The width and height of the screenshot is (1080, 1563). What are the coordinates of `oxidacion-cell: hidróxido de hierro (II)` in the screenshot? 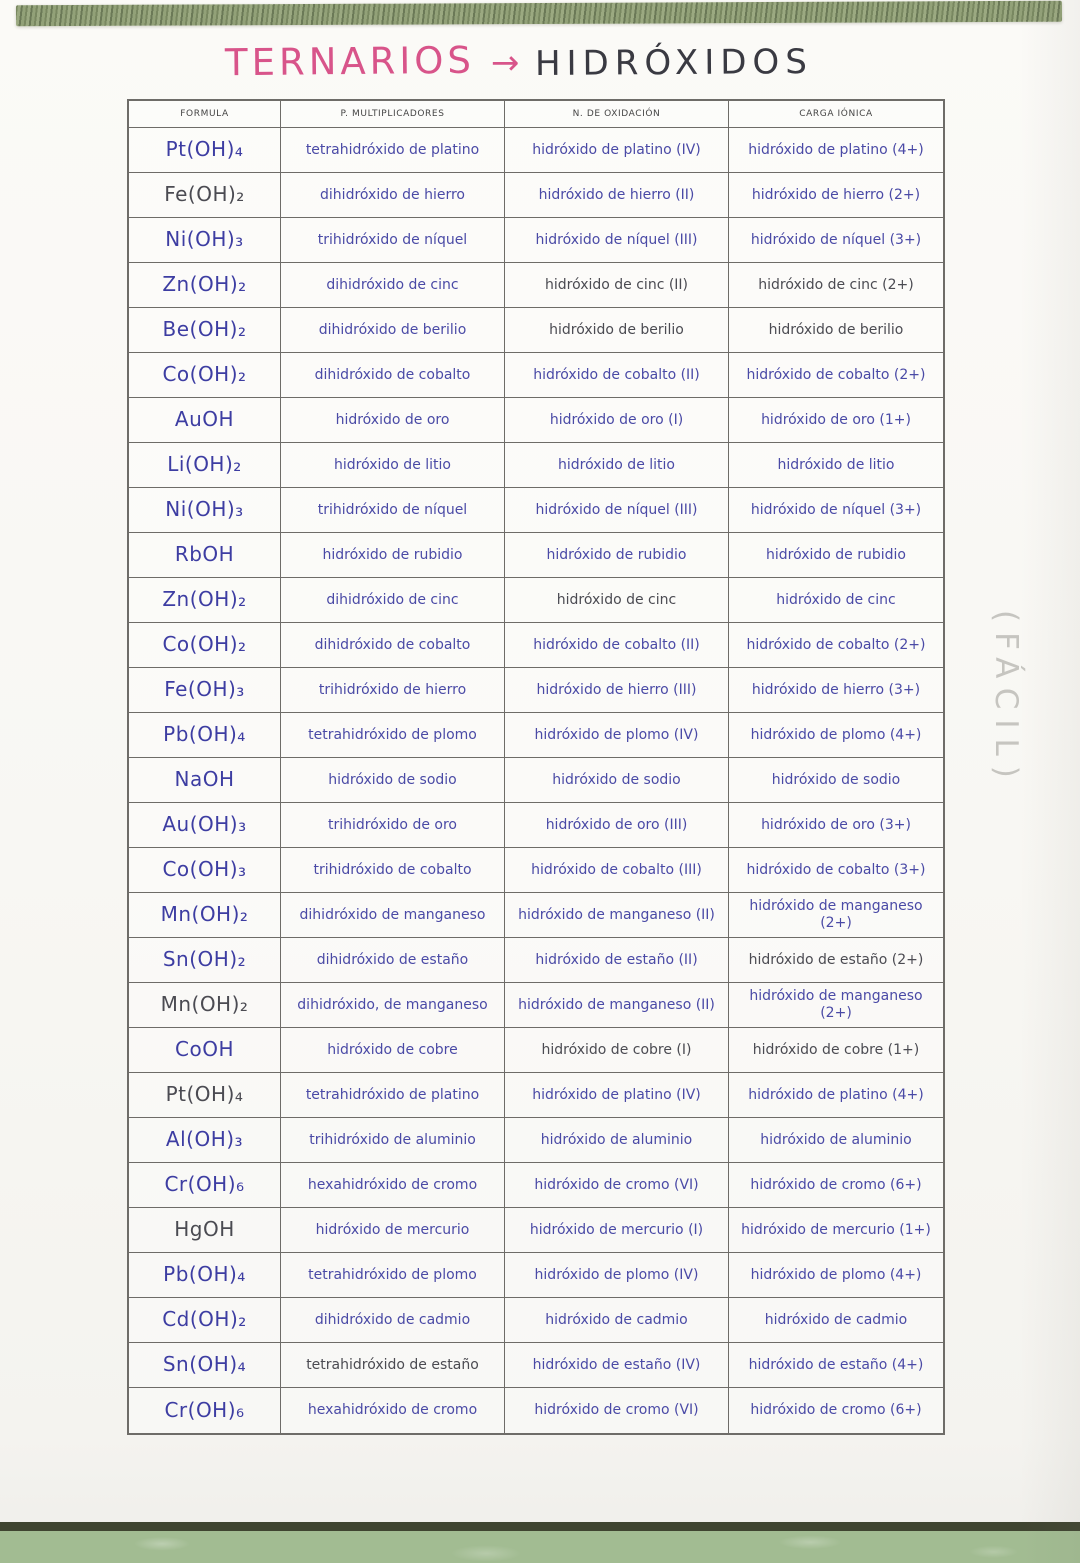 It's located at (617, 195).